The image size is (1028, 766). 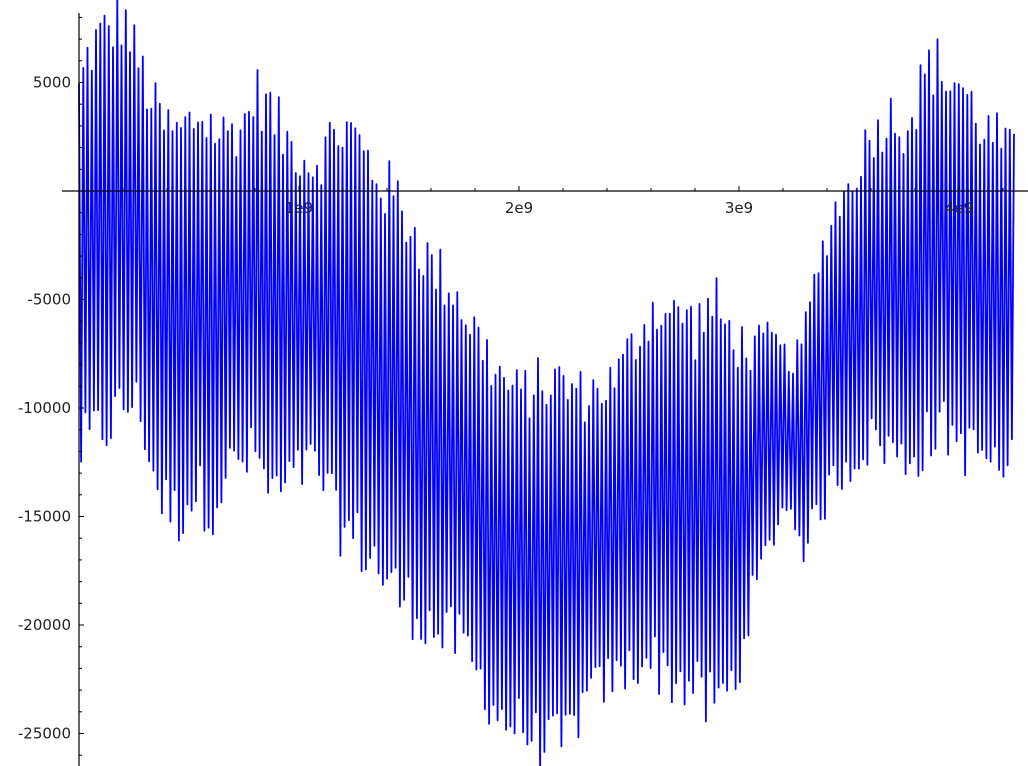 What do you see at coordinates (739, 208) in the screenshot?
I see `x-tick-label: 3e9` at bounding box center [739, 208].